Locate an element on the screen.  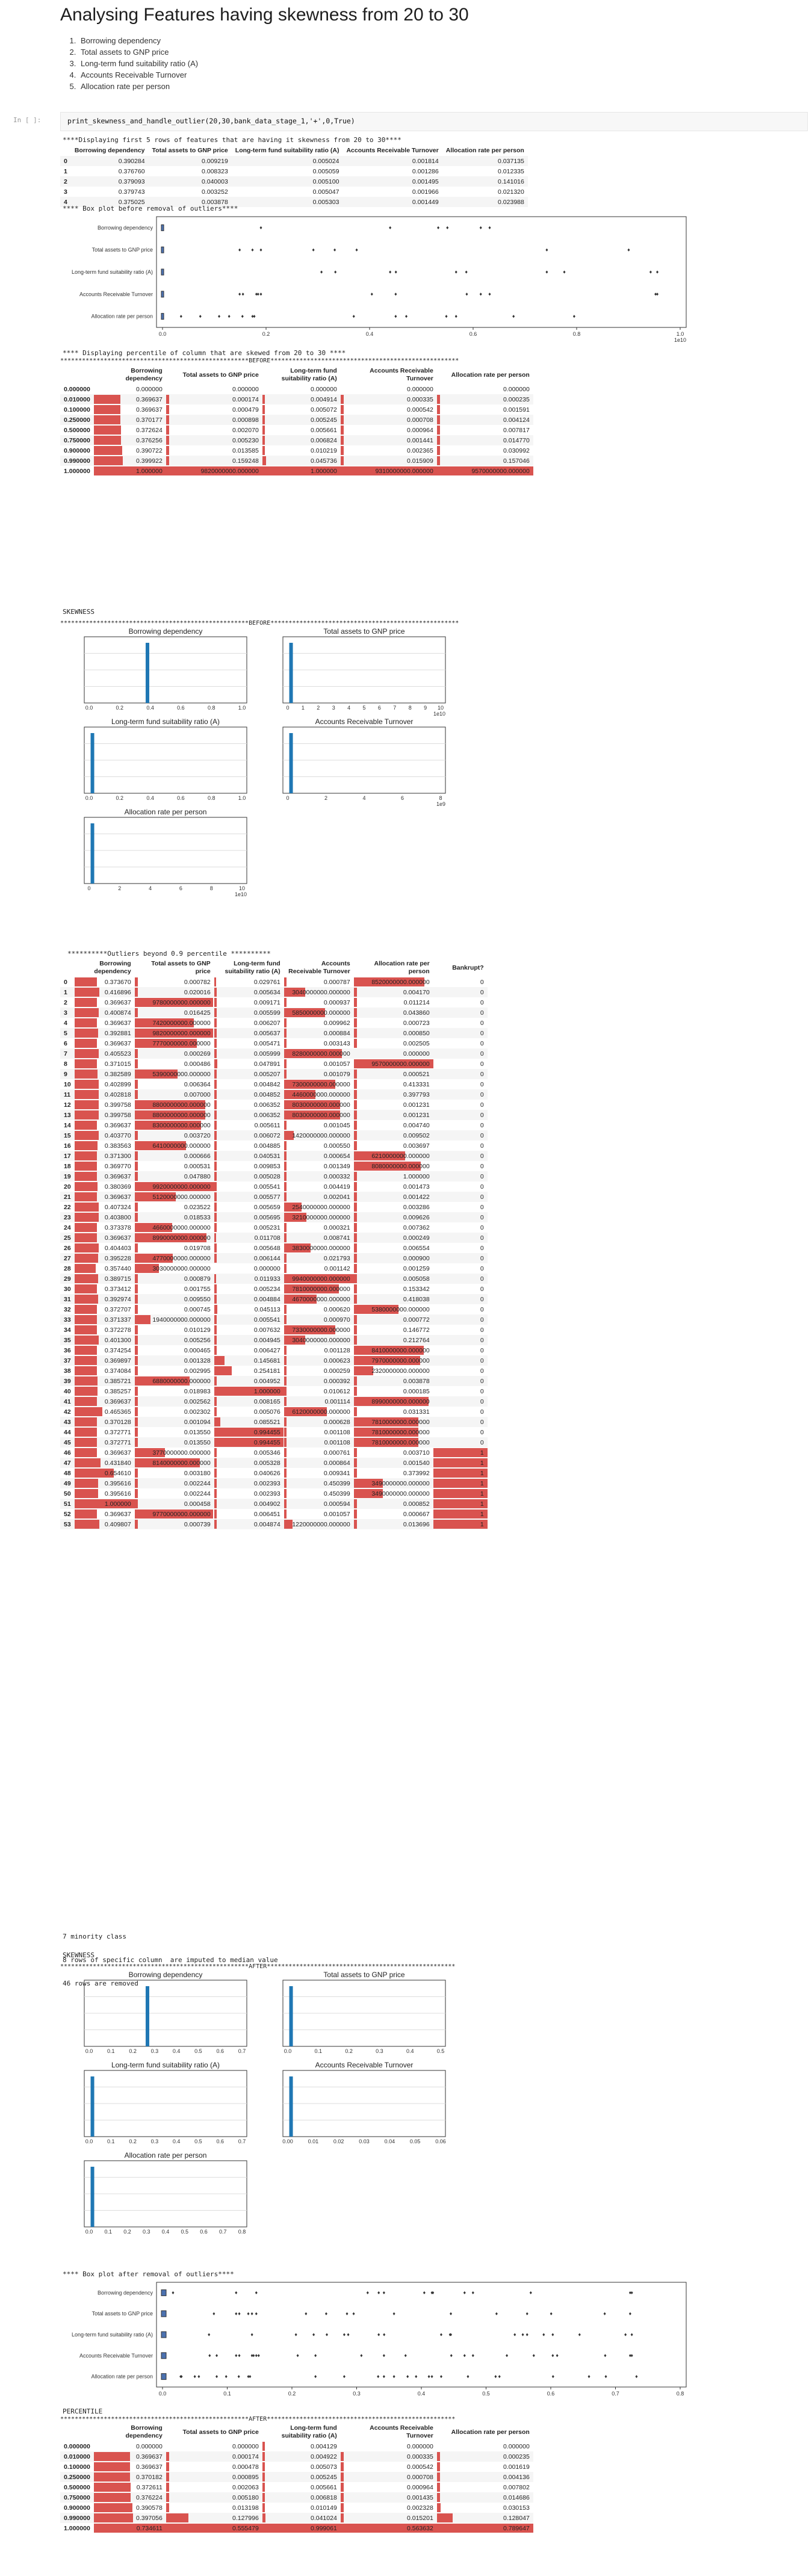
table-cell: 0.003143 is located at coordinates (319, 1043).